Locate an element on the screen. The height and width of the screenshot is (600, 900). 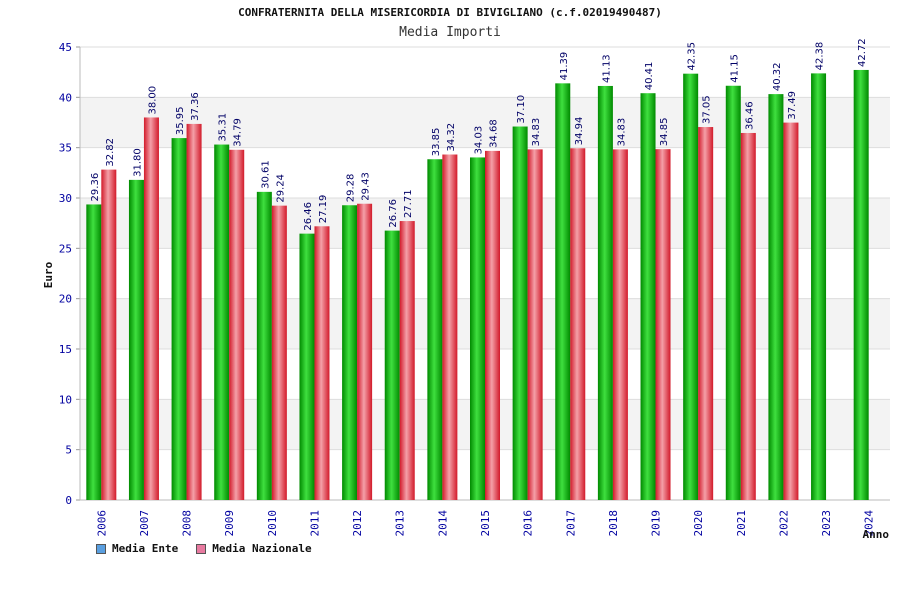
data-label-media-ente: 26.76 is located at coordinates (393, 213).